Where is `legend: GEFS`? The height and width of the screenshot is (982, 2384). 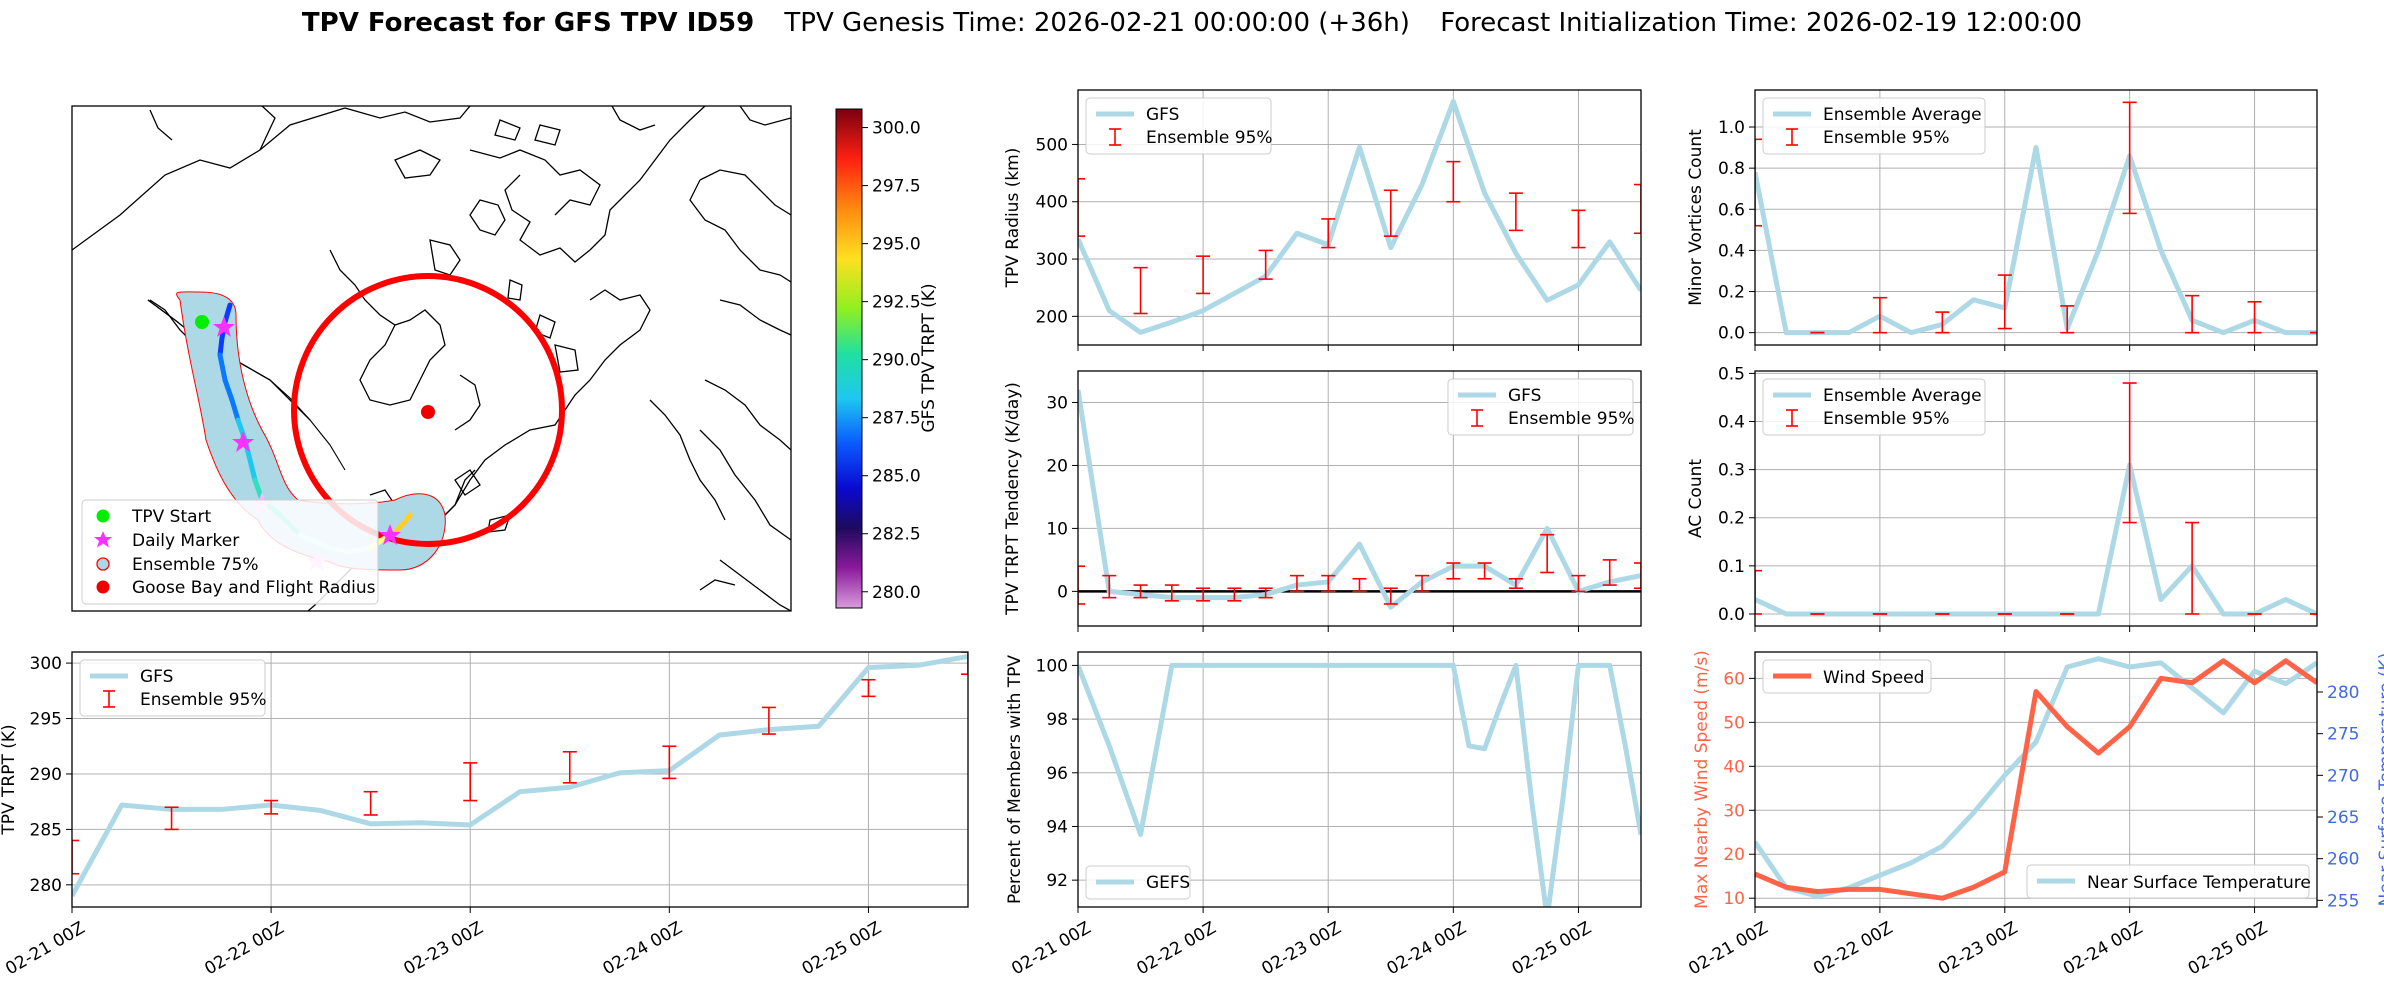
legend: GEFS is located at coordinates (1138, 882).